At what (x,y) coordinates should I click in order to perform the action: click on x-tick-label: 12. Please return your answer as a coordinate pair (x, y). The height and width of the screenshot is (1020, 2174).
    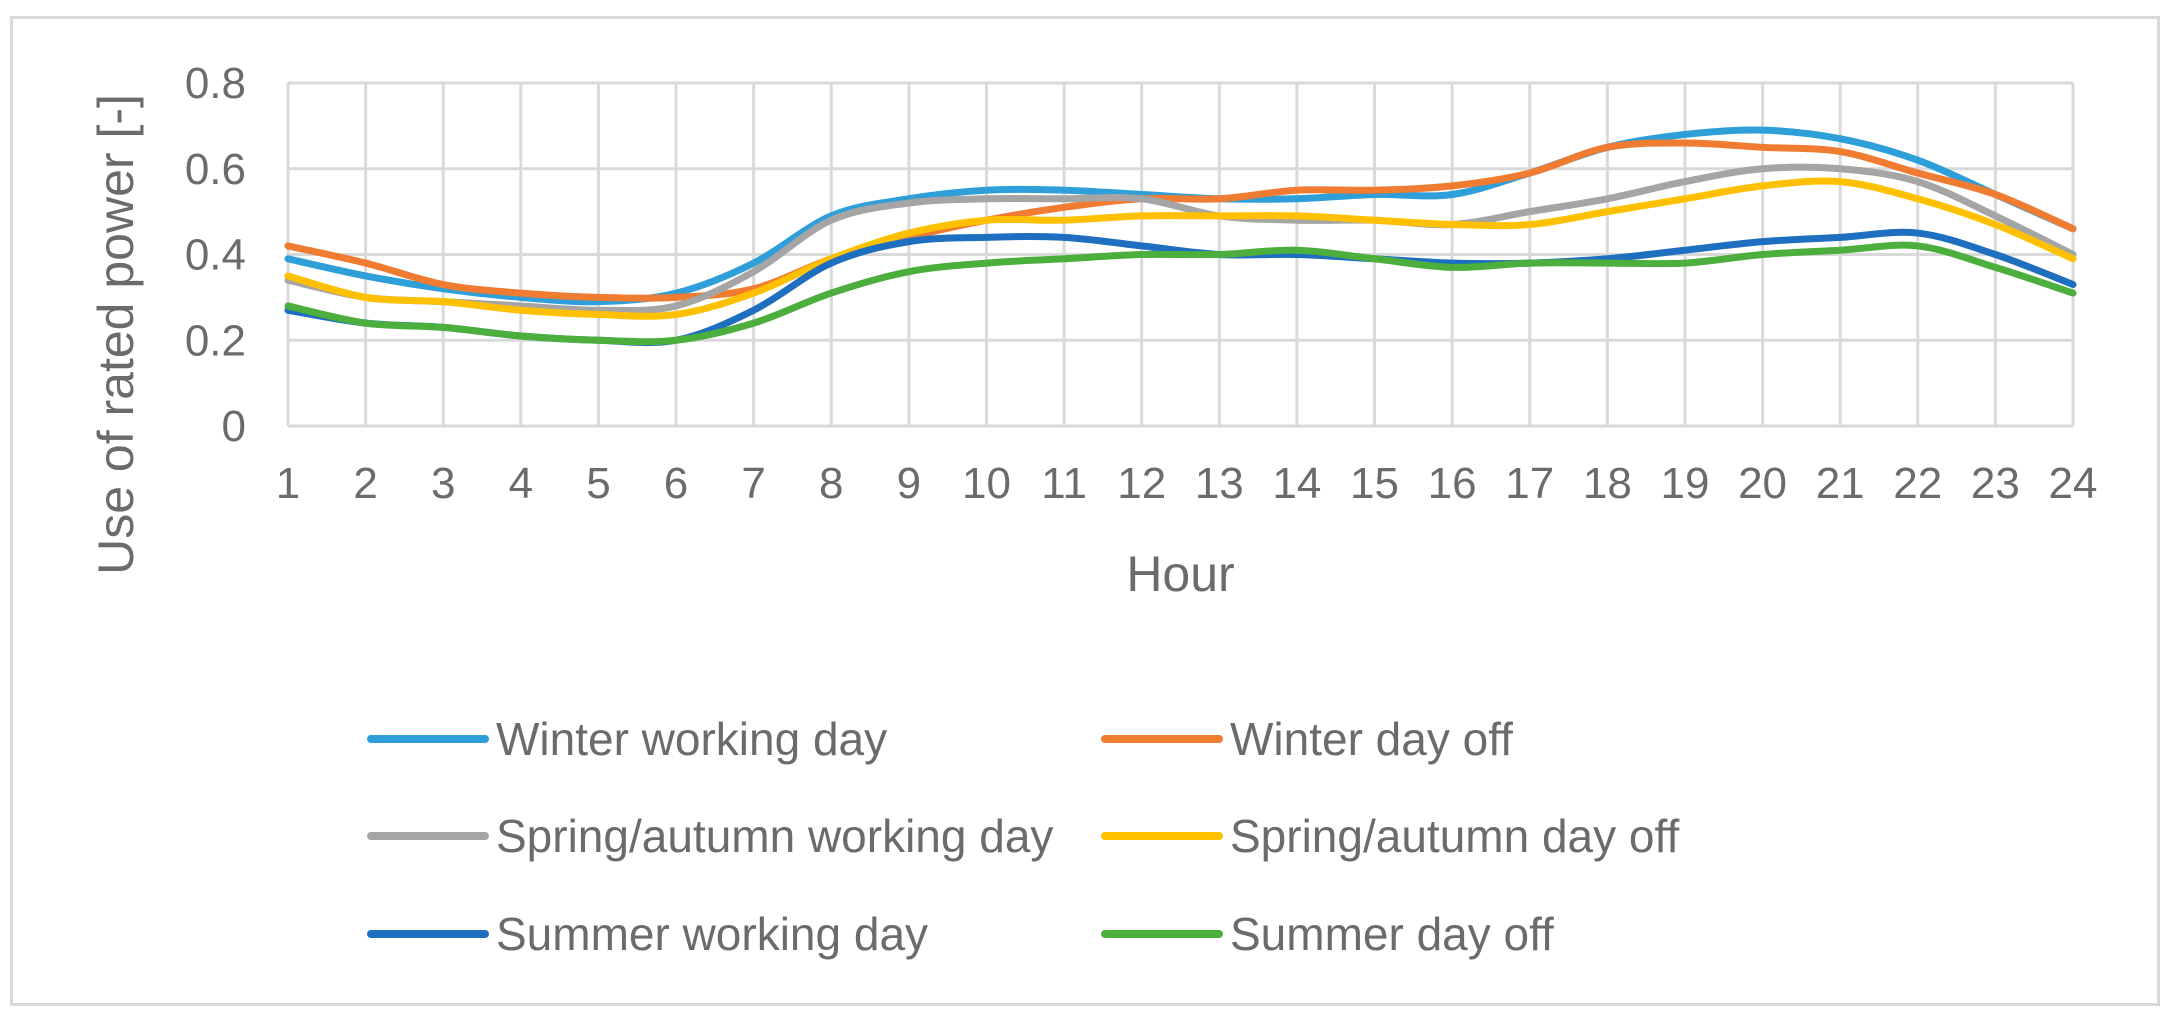
    Looking at the image, I should click on (1141, 483).